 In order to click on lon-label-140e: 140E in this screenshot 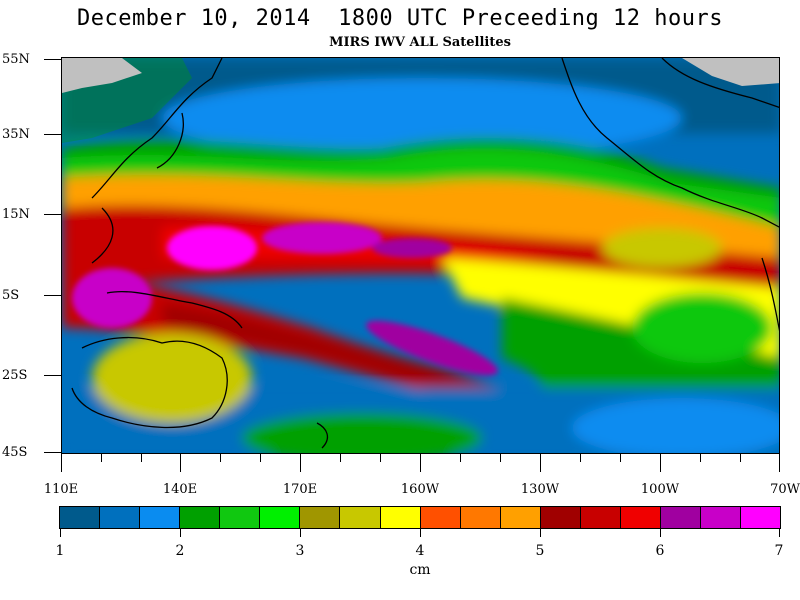, I will do `click(180, 489)`.